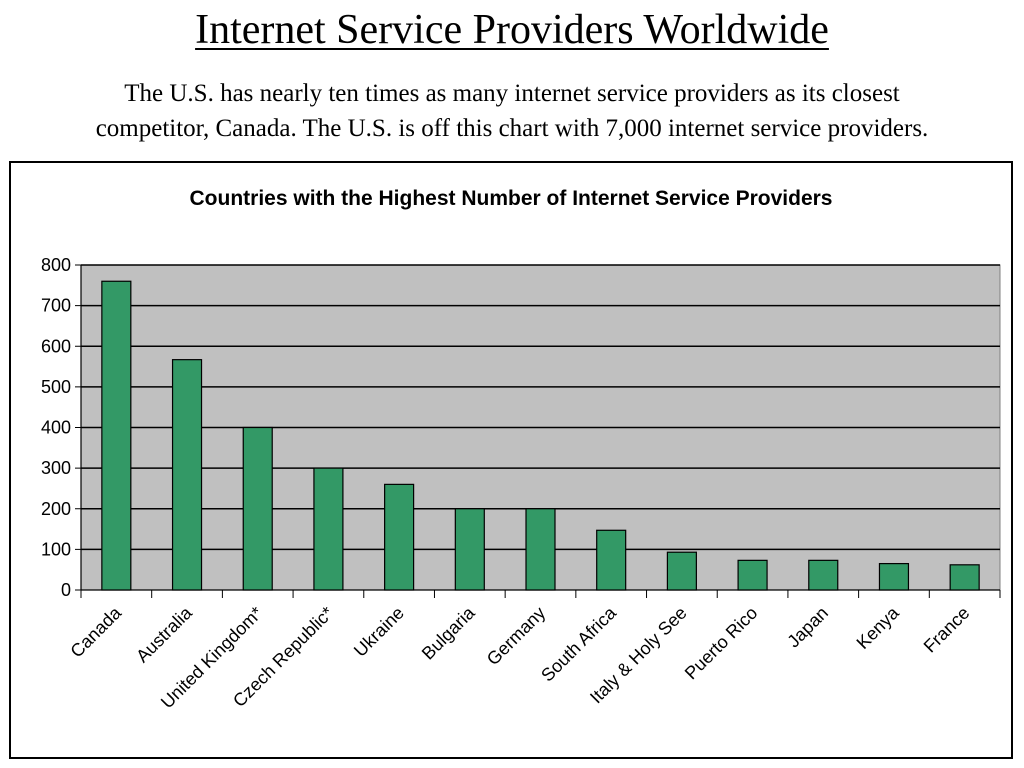  Describe the element at coordinates (56, 265) in the screenshot. I see `y-tick-label: 800` at that location.